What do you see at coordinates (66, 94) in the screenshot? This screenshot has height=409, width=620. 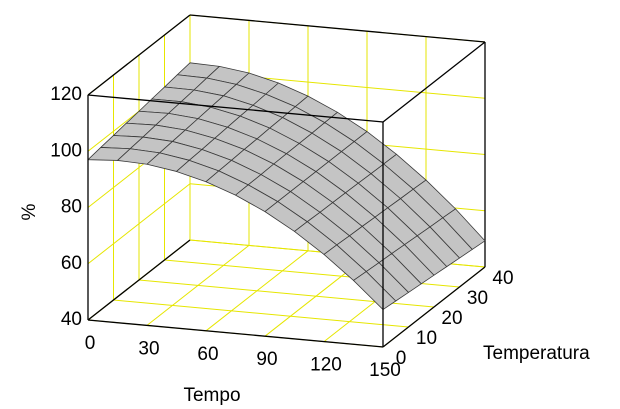 I see `z-tick-label: 120` at bounding box center [66, 94].